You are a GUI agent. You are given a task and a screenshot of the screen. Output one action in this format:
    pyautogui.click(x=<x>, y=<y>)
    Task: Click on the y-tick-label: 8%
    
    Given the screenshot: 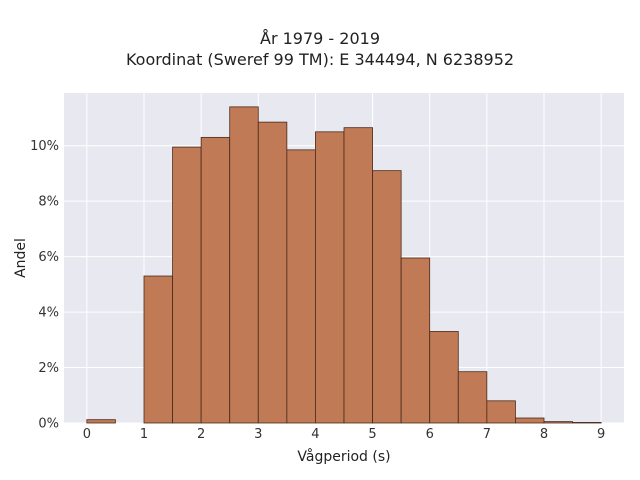 What is the action you would take?
    pyautogui.click(x=48, y=202)
    